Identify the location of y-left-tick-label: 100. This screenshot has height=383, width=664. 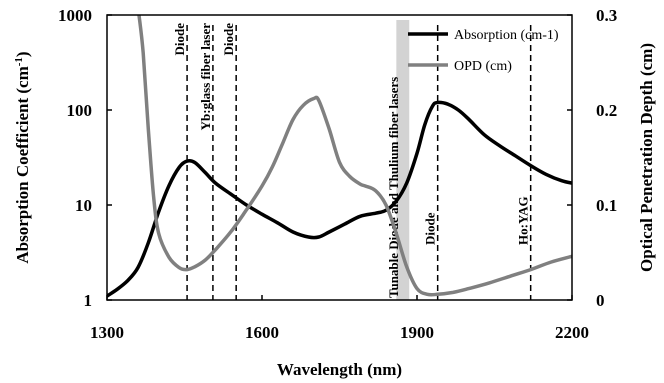
(80, 110).